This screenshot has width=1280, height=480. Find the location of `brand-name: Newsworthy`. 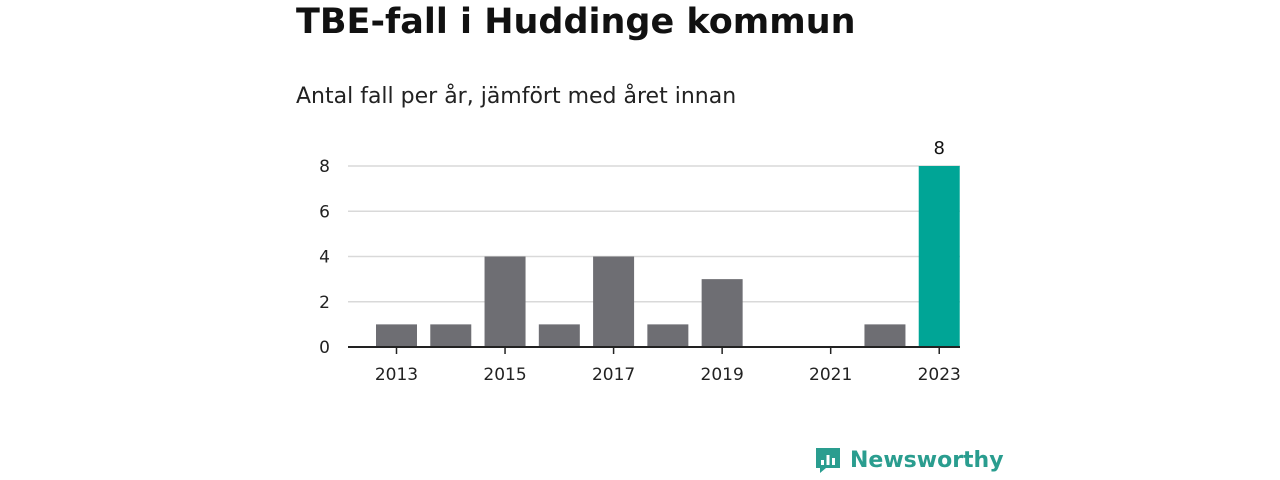

brand-name: Newsworthy is located at coordinates (927, 460).